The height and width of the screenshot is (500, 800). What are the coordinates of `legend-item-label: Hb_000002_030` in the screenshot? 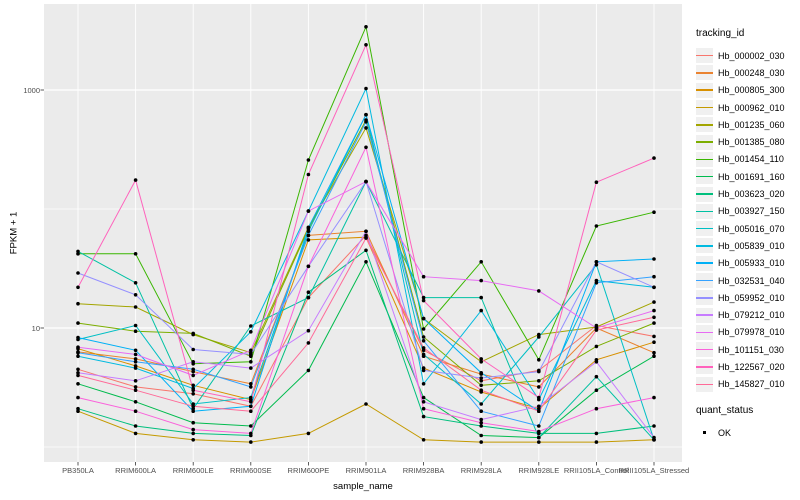 It's located at (751, 55).